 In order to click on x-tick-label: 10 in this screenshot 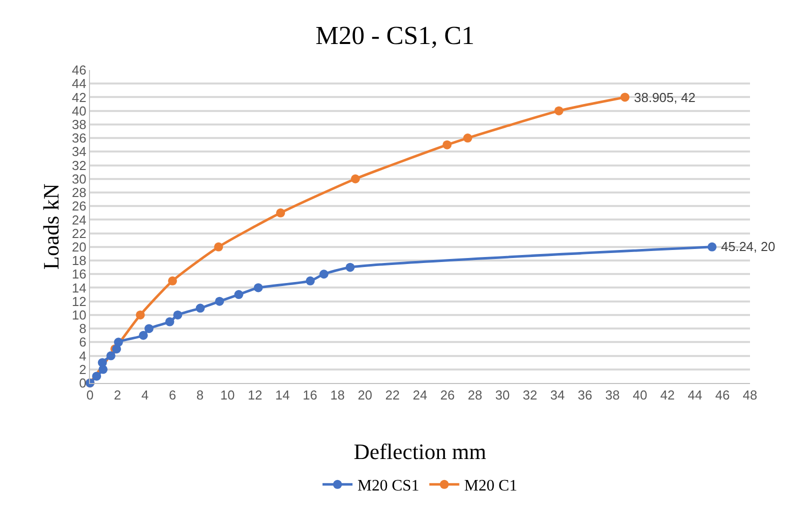, I will do `click(227, 395)`.